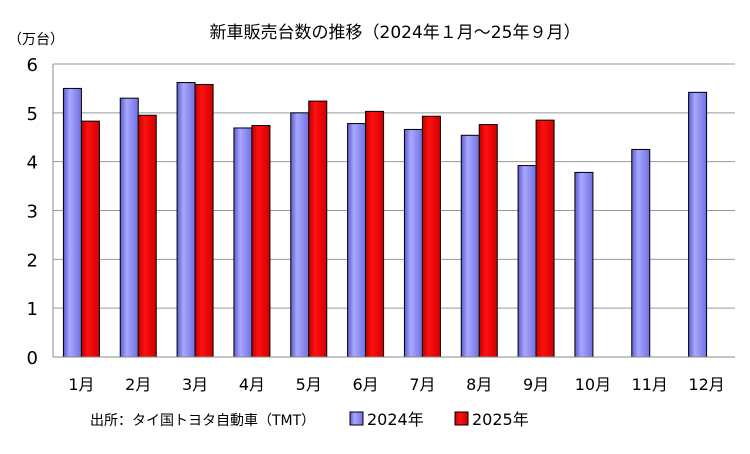 The height and width of the screenshot is (454, 750). What do you see at coordinates (365, 384) in the screenshot?
I see `x-tick-label: 6月` at bounding box center [365, 384].